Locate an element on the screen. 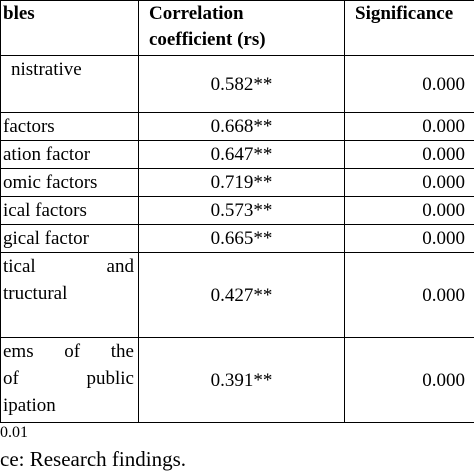 Image resolution: width=474 pixels, height=474 pixels. correlation-cell: 0.719** is located at coordinates (241, 182).